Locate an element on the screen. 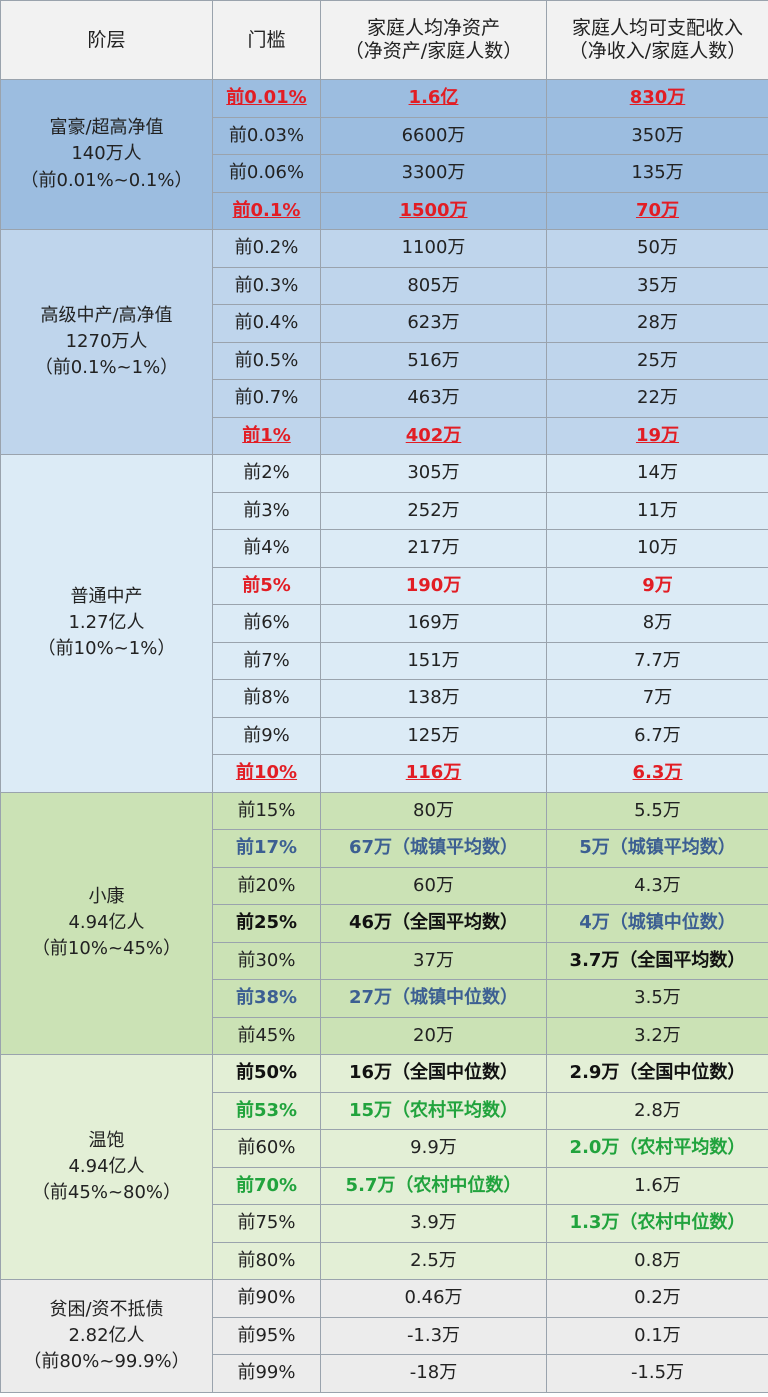 The image size is (768, 1397). threshold-cell: 前80% is located at coordinates (266, 1260).